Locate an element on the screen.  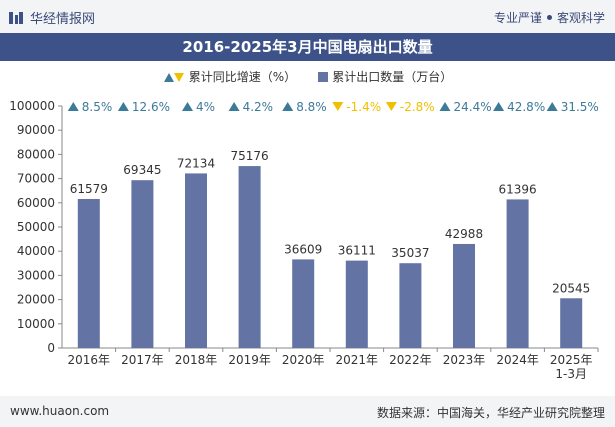
legend-volume: 累计出口数量（万台） is located at coordinates (385, 76).